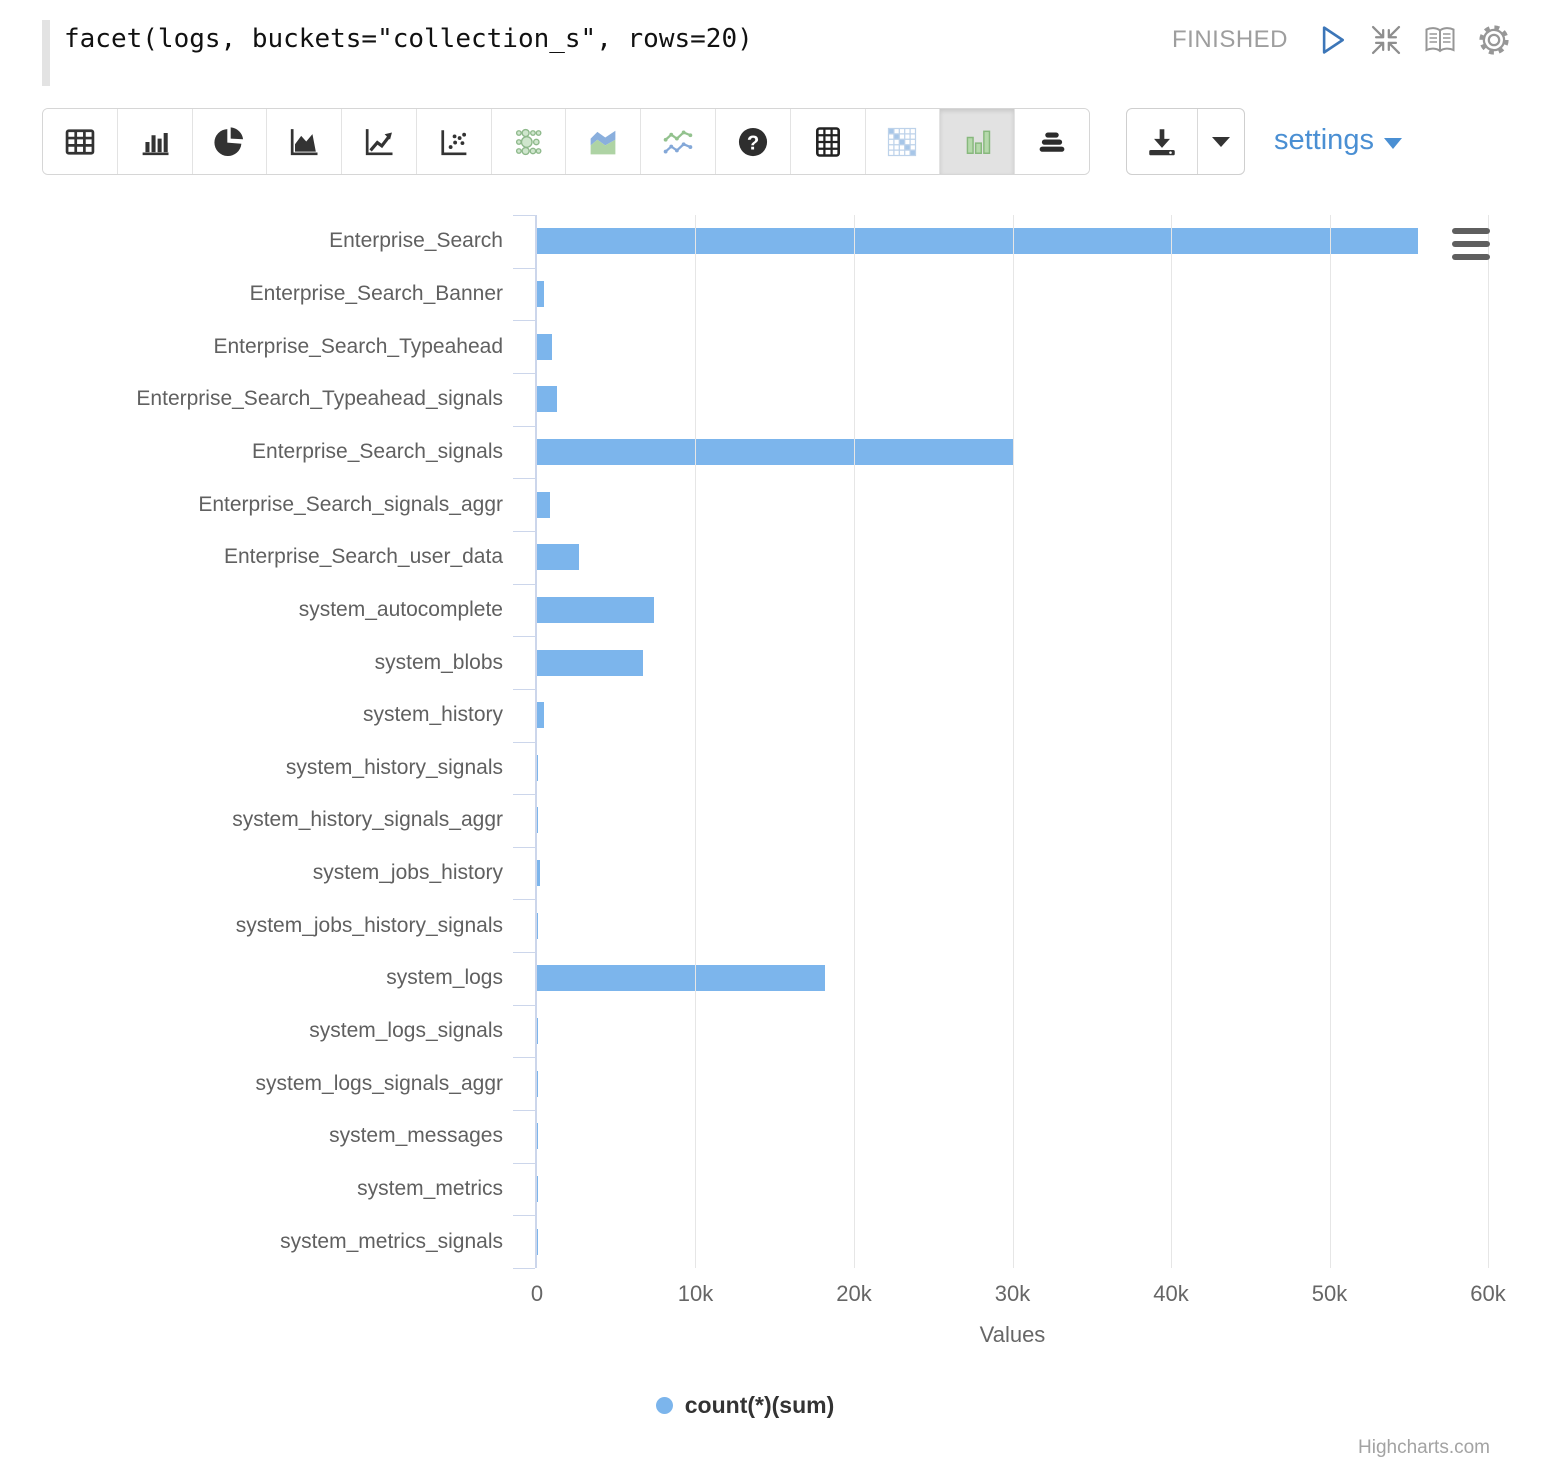 This screenshot has width=1556, height=1482. I want to click on highcharts-credit: Highcharts.com, so click(1424, 1447).